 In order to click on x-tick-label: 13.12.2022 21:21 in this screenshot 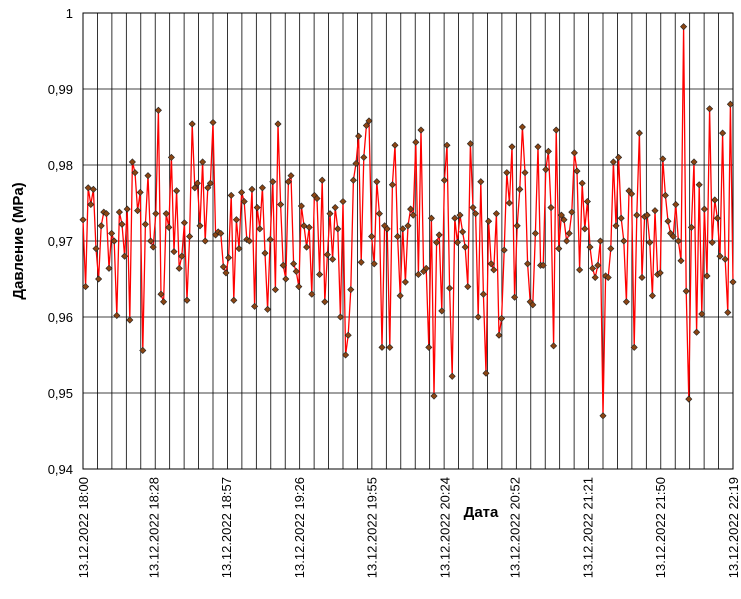, I will do `click(587, 527)`.